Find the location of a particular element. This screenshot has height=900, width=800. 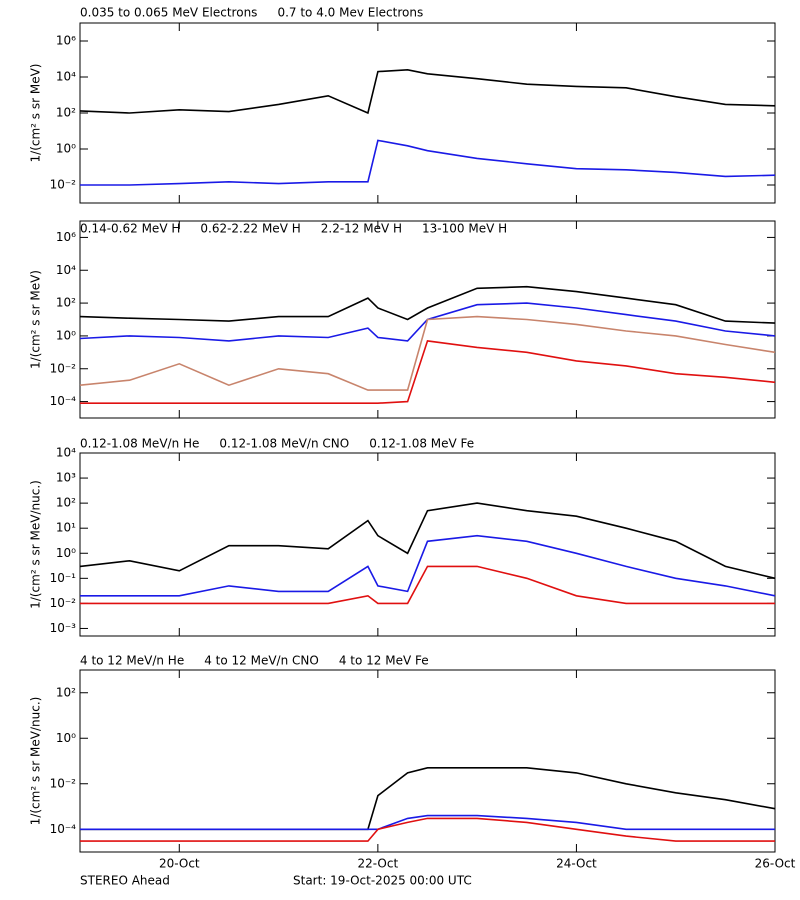

y-tick-label: 10¹ is located at coordinates (66, 528).